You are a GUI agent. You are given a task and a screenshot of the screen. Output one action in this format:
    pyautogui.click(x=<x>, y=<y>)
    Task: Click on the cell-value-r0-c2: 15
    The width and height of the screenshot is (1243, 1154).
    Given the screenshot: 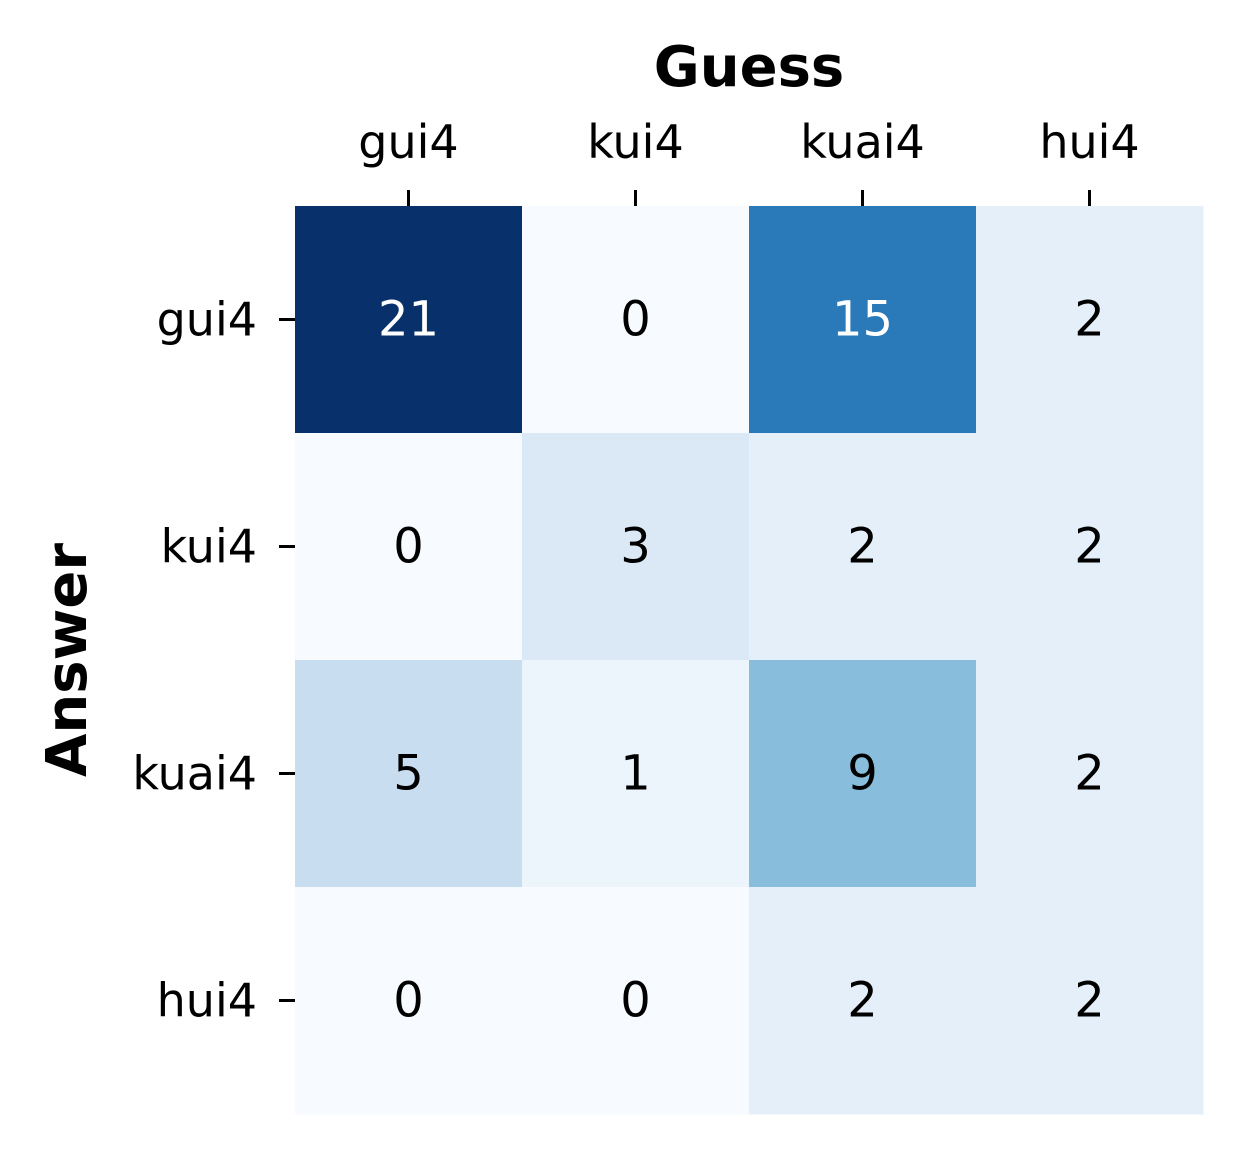 What is the action you would take?
    pyautogui.click(x=862, y=320)
    